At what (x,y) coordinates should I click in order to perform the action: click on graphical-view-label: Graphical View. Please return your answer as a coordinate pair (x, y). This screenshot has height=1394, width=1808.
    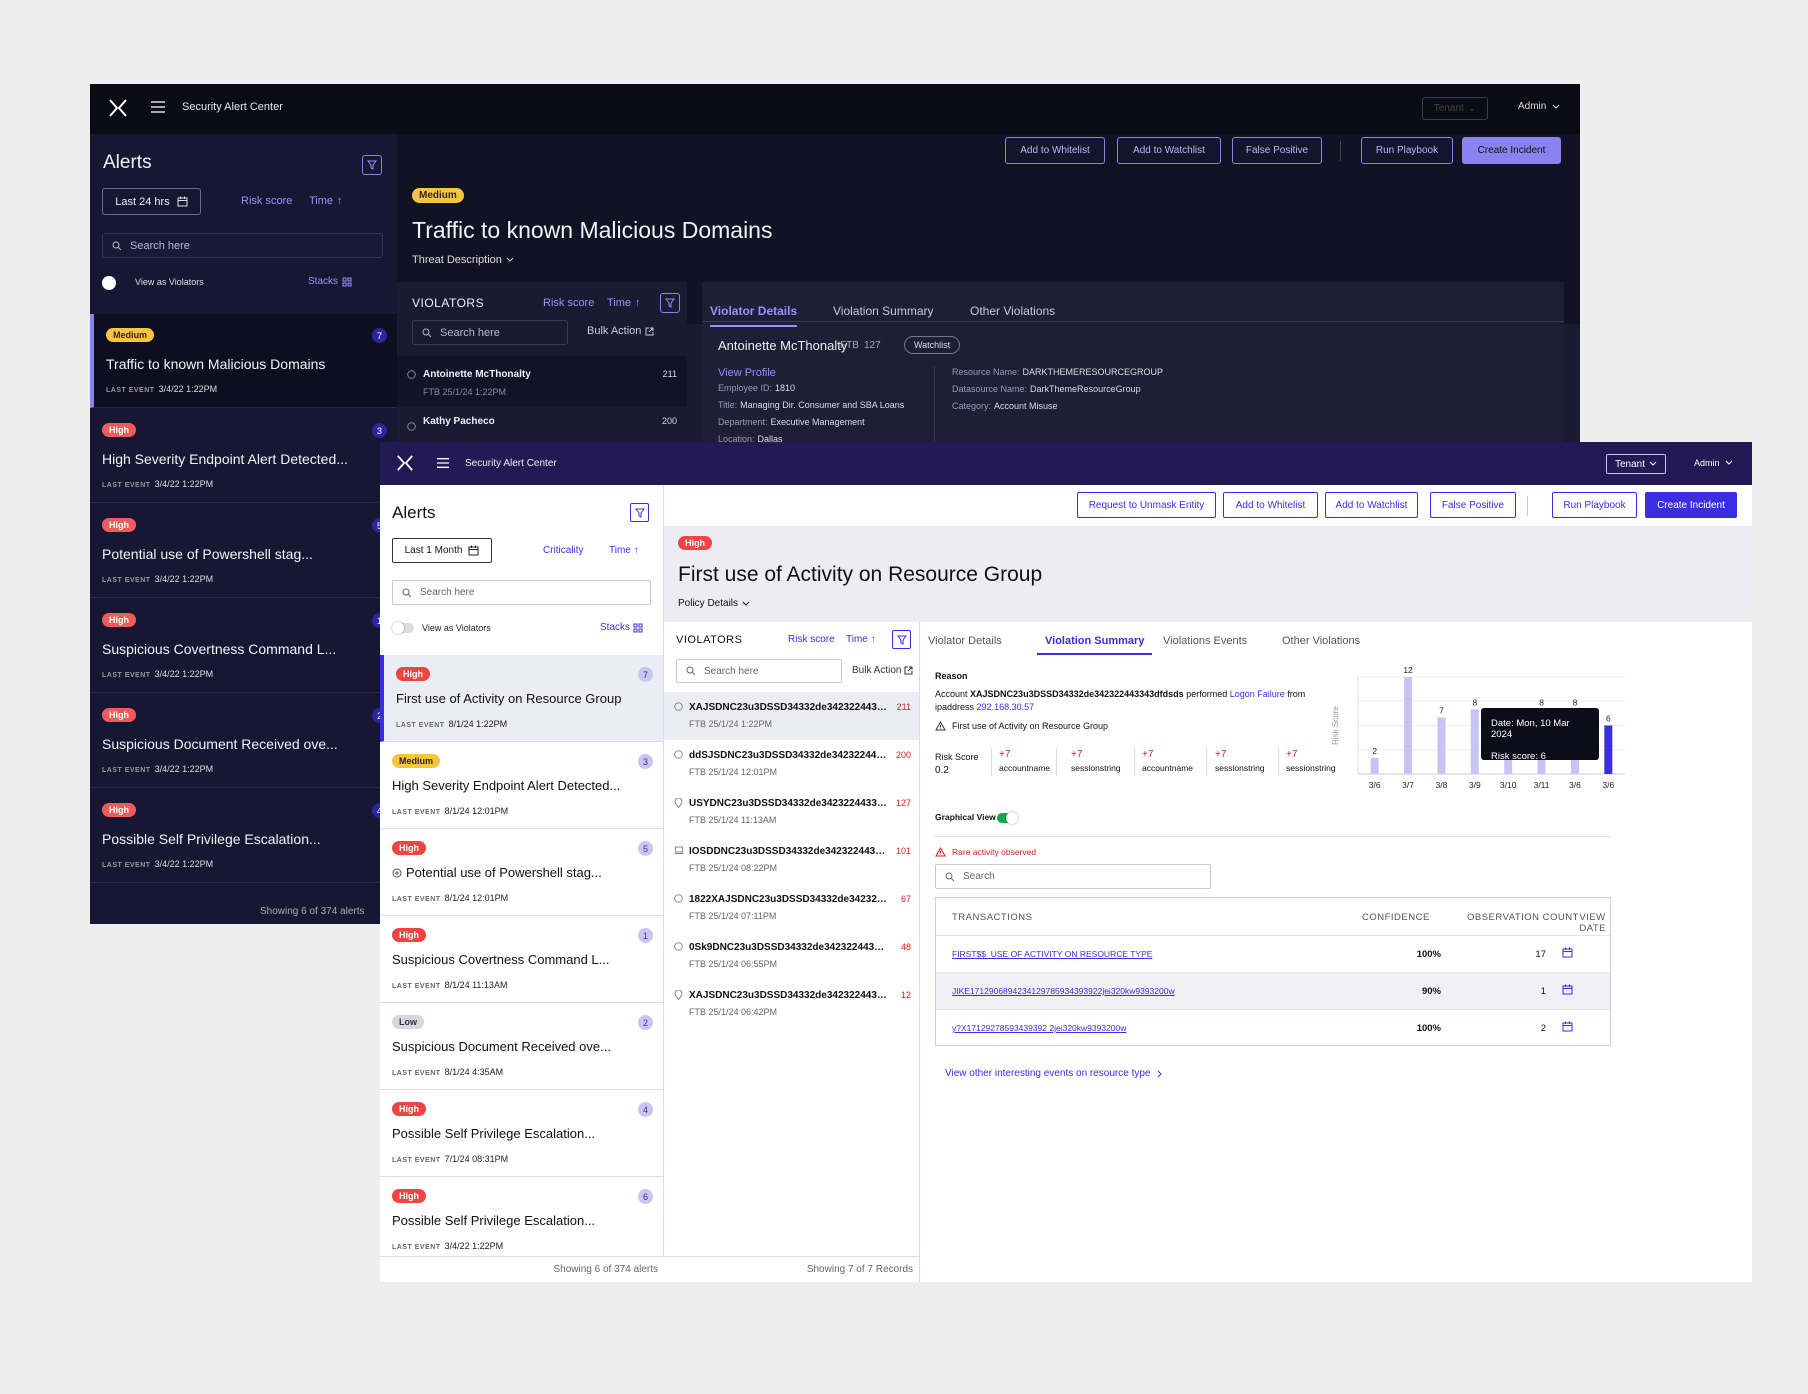
    Looking at the image, I should click on (965, 817).